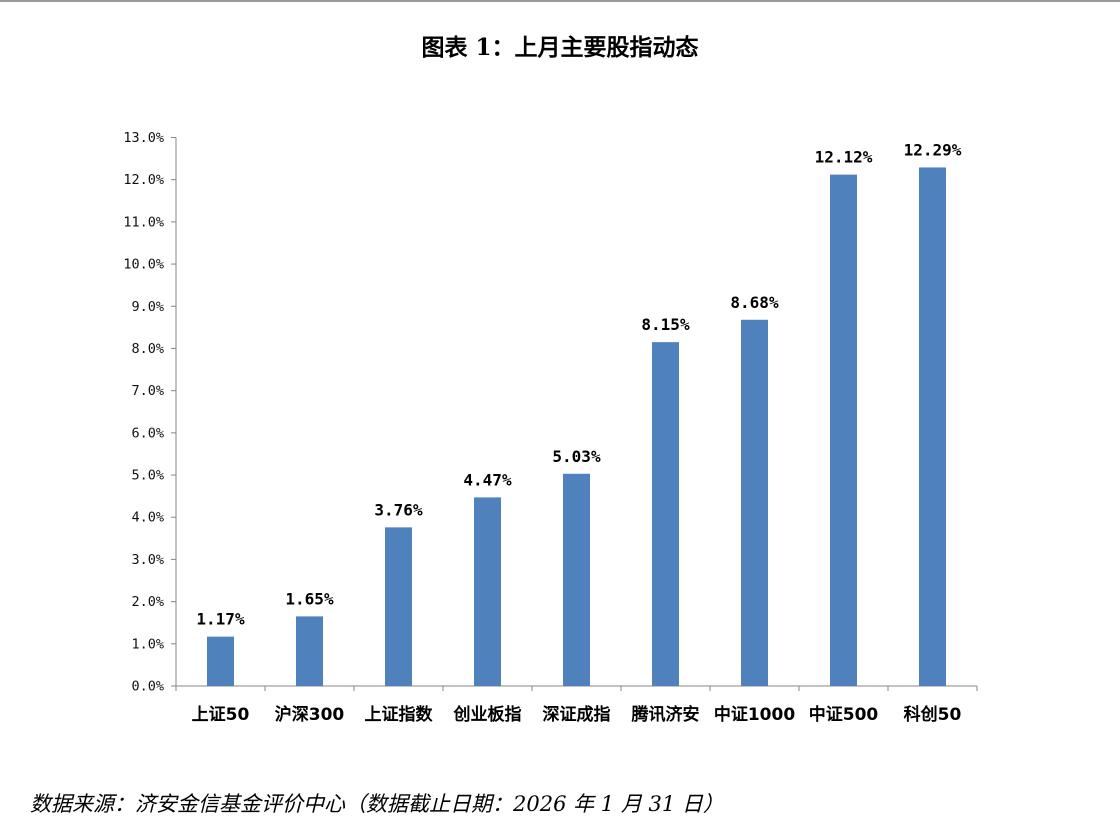  What do you see at coordinates (399, 714) in the screenshot?
I see `x-category-label: 上证指数` at bounding box center [399, 714].